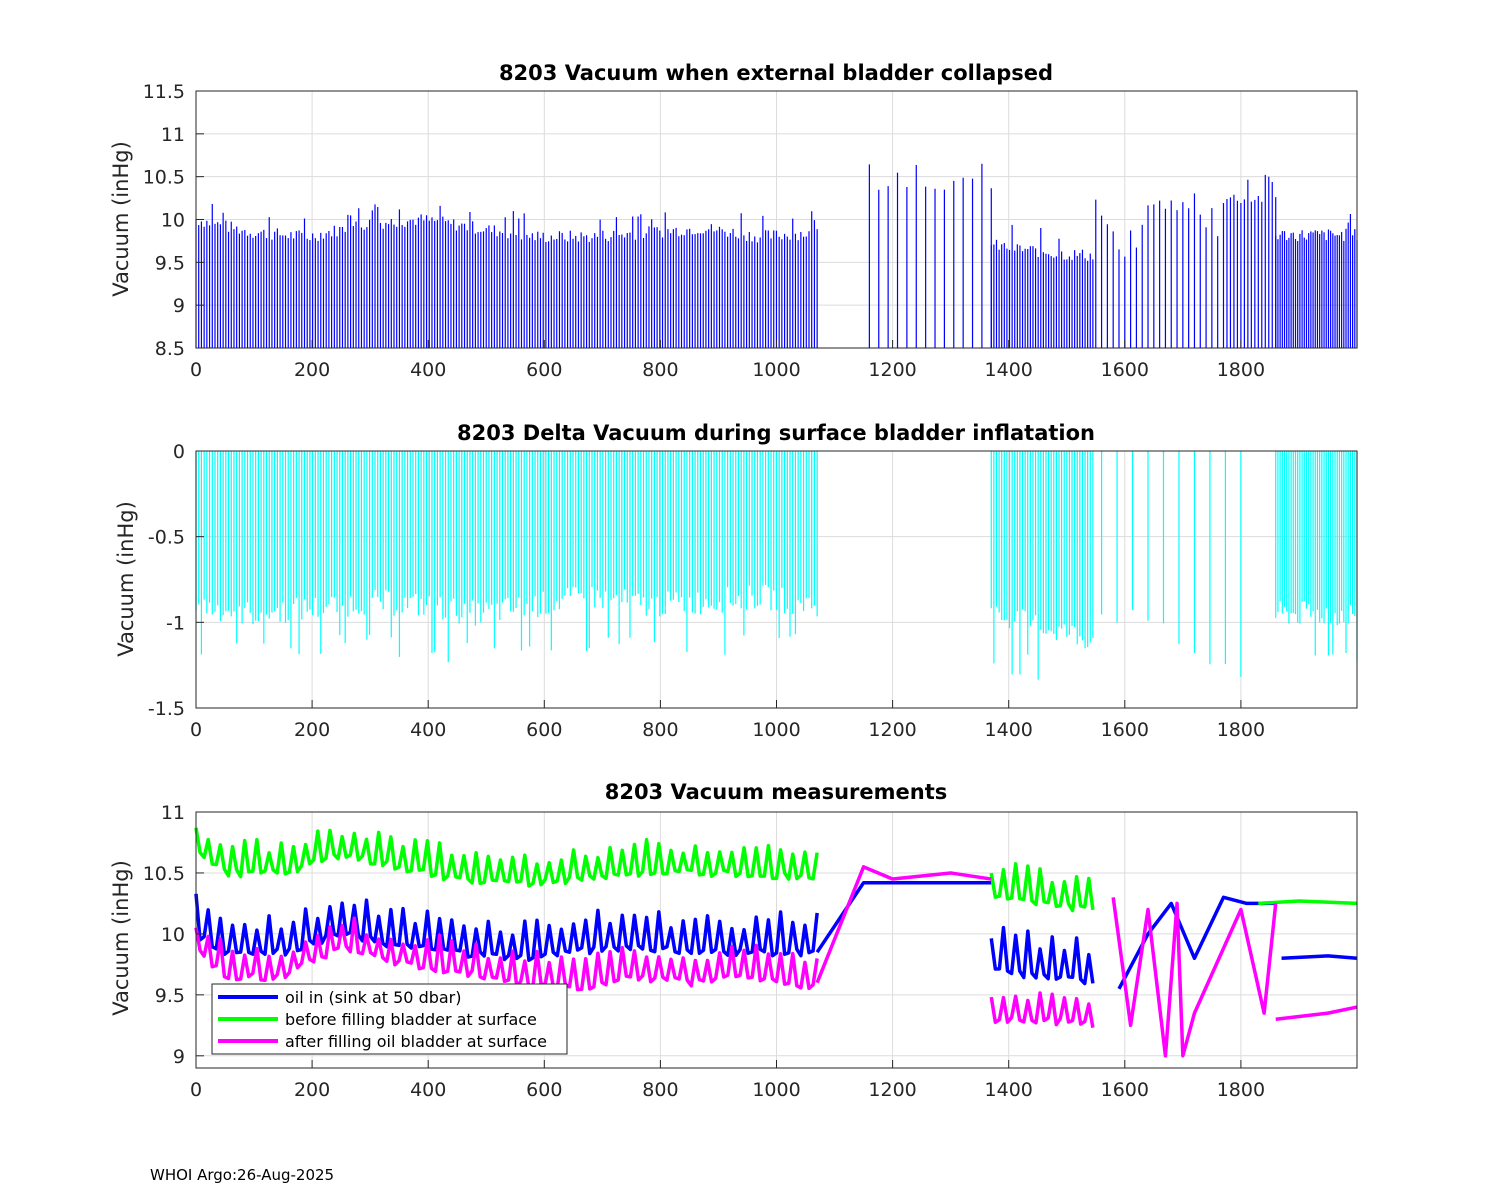 The width and height of the screenshot is (1500, 1200). Describe the element at coordinates (416, 1041) in the screenshot. I see `legend-label-after-filling: after filling oil bladder at surface` at that location.